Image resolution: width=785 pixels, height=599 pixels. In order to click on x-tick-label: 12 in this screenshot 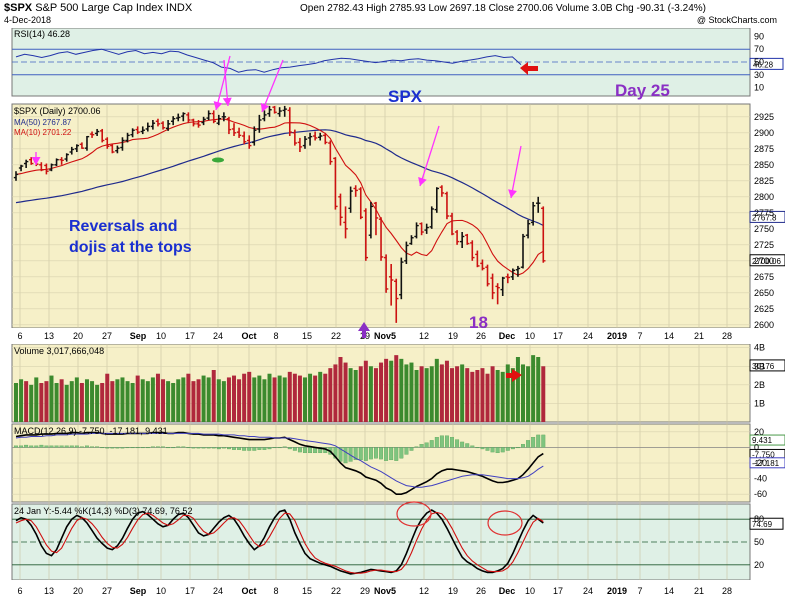, I will do `click(424, 336)`.